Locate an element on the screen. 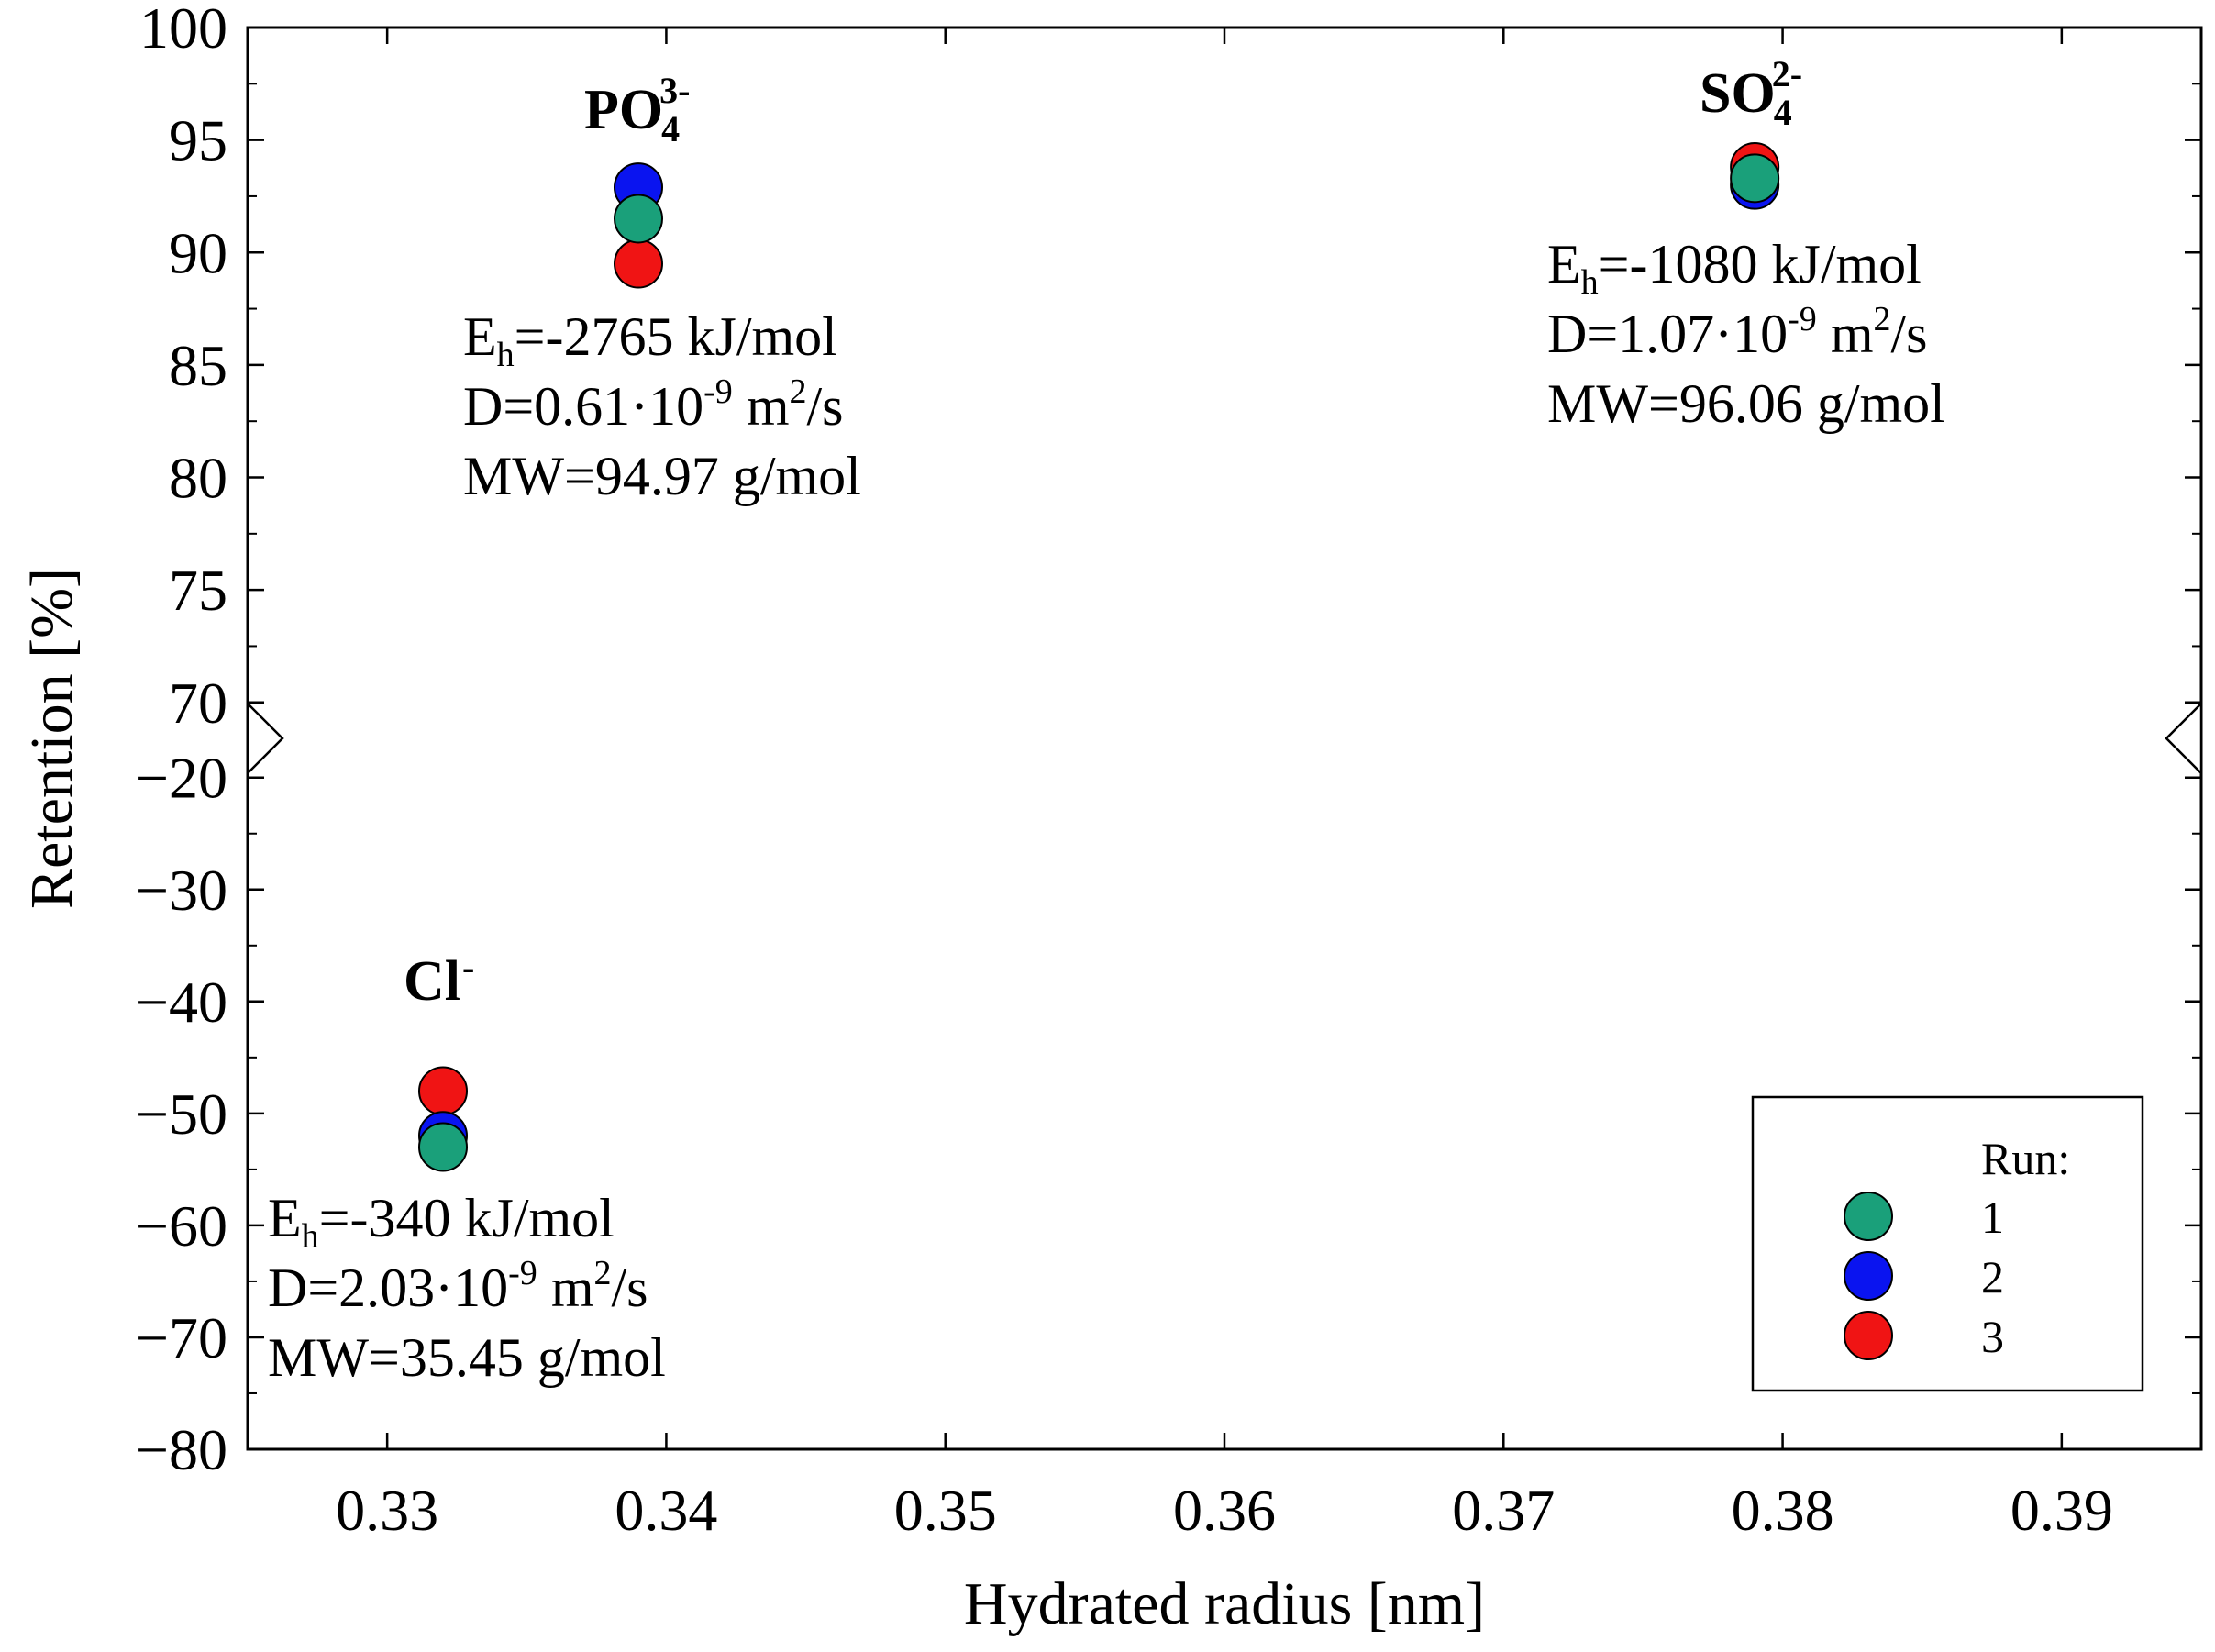 This screenshot has height=1652, width=2215. ion-name: Cl is located at coordinates (432, 982).